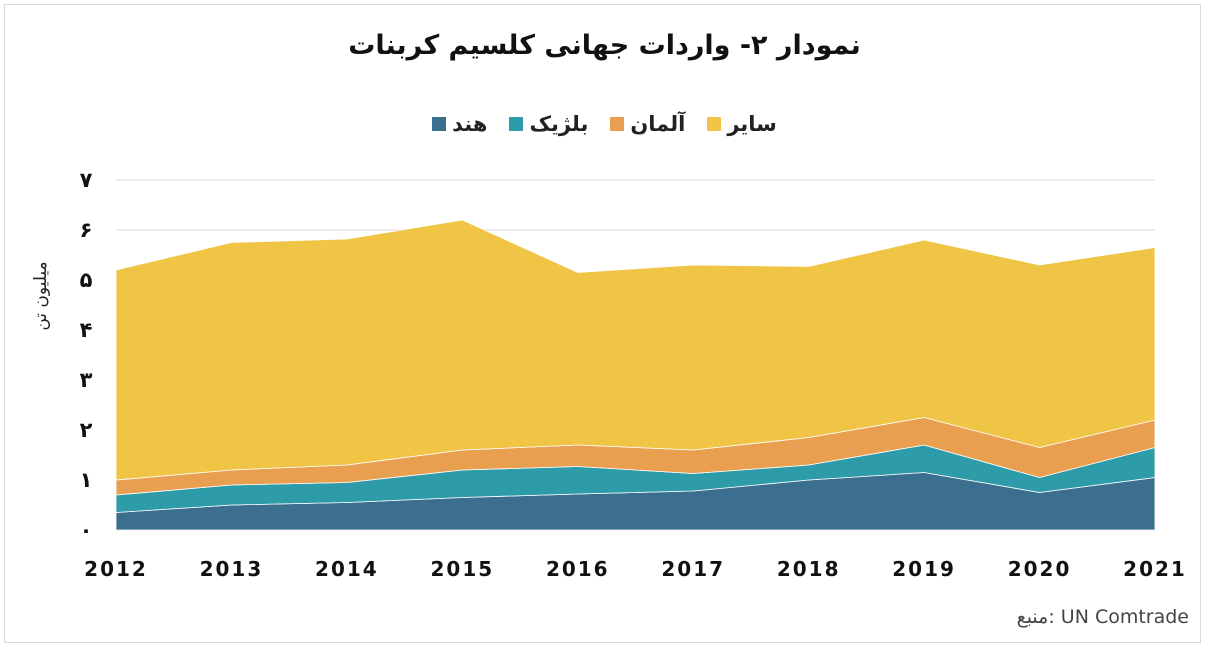 Image resolution: width=1209 pixels, height=651 pixels. Describe the element at coordinates (462, 569) in the screenshot. I see `x-tick-label: 2015` at that location.